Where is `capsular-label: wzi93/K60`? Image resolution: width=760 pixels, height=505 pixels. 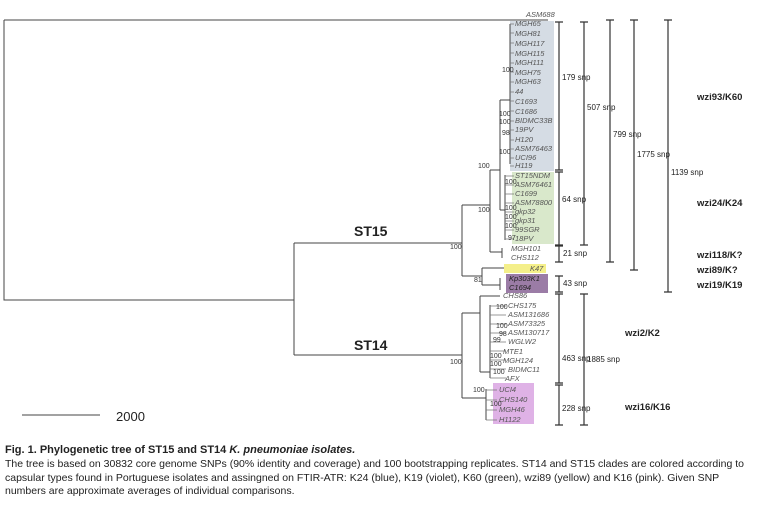 capsular-label: wzi93/K60 is located at coordinates (719, 97).